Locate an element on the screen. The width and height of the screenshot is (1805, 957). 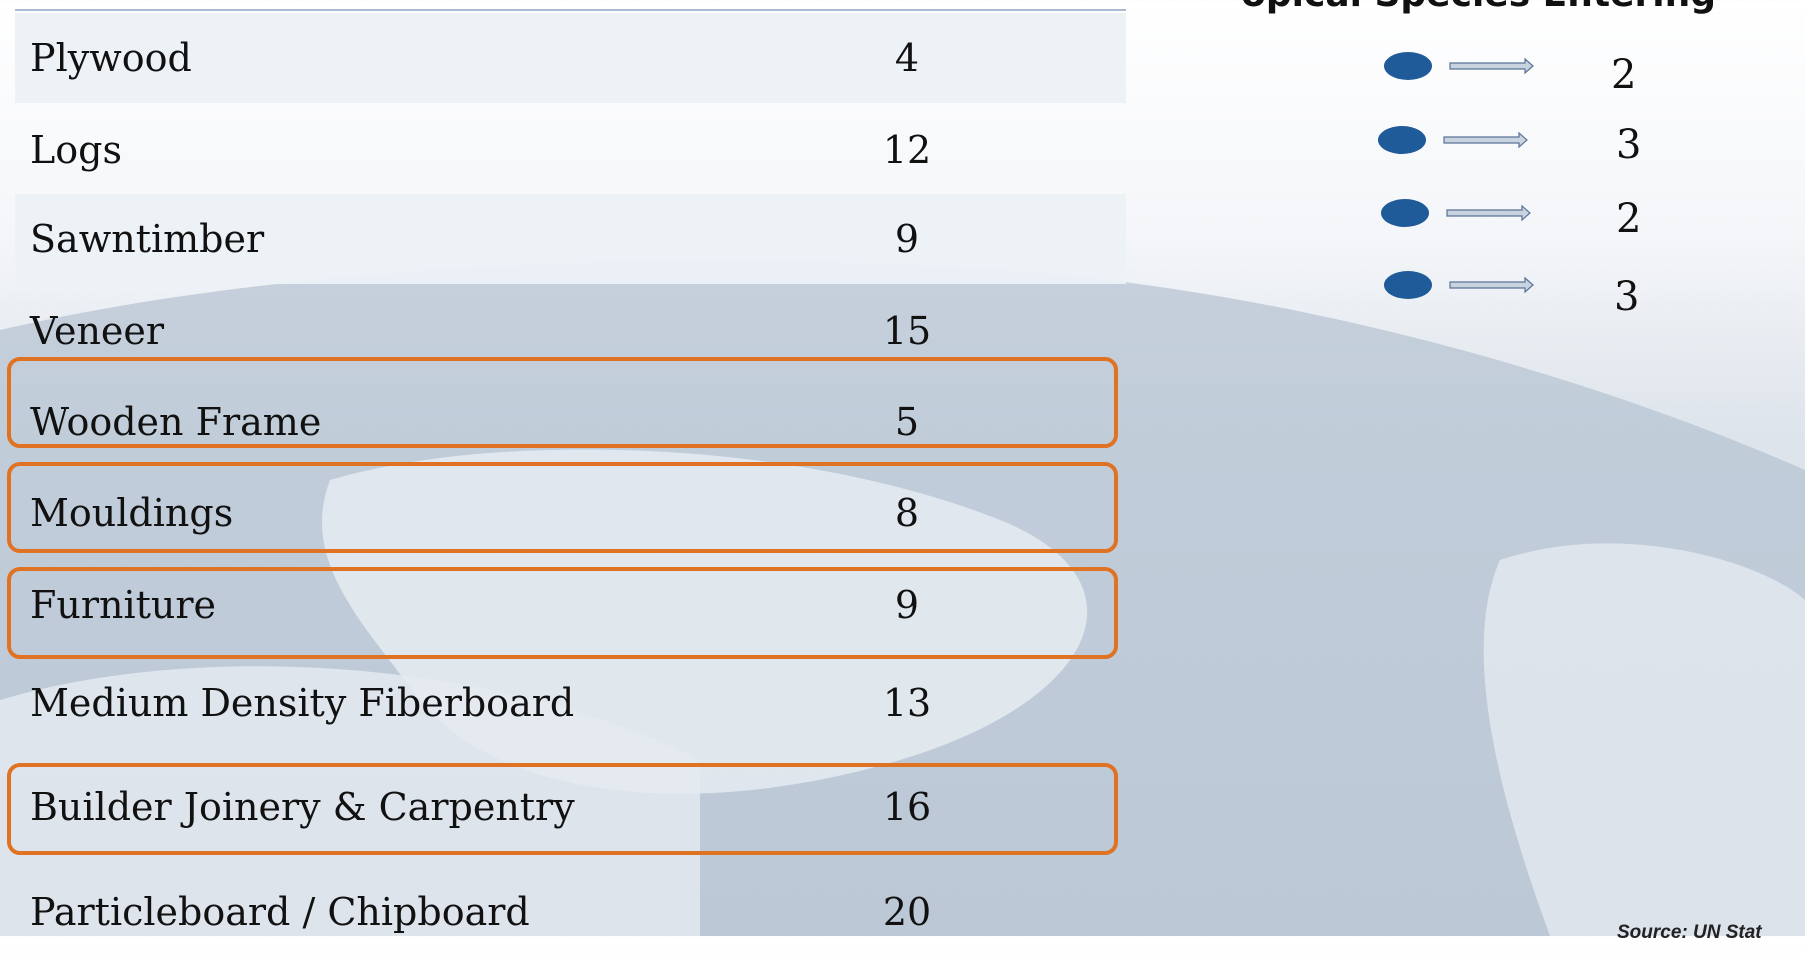
row-label: Wooden Frame is located at coordinates (176, 422).